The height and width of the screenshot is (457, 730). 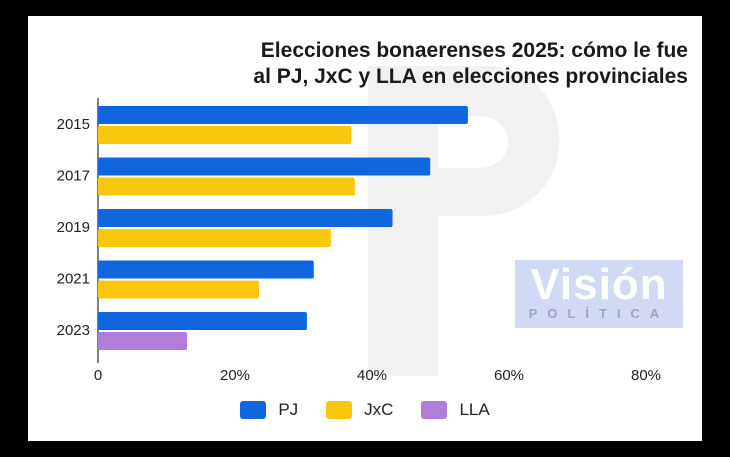 I want to click on x-tick-label-20: 20%, so click(x=235, y=375).